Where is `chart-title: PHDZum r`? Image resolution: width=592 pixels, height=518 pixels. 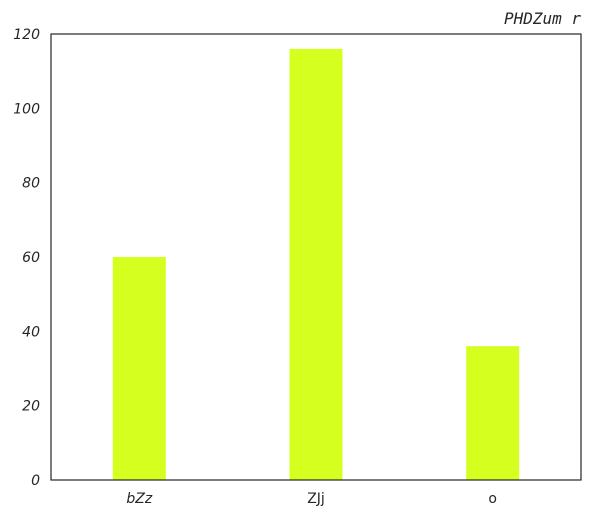 chart-title: PHDZum r is located at coordinates (542, 18).